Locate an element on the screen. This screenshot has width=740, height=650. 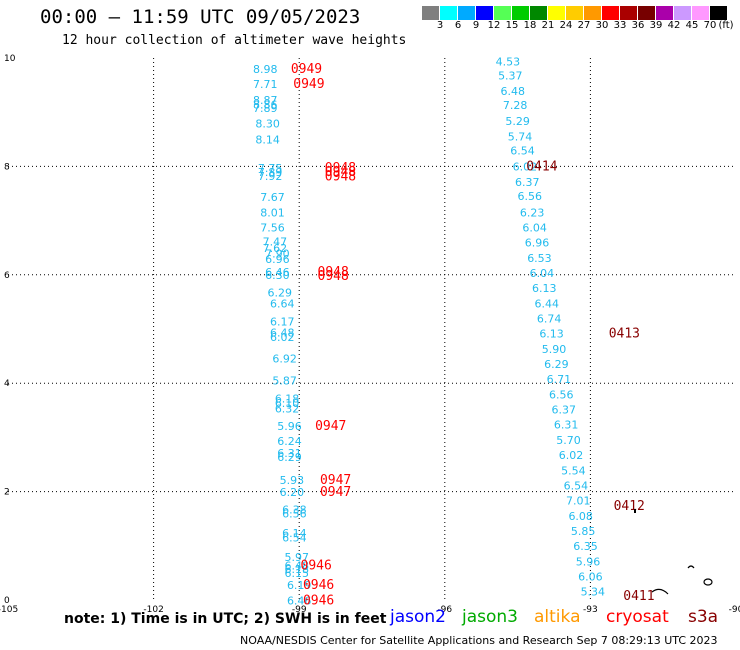
island-mark is located at coordinates (635, 511).